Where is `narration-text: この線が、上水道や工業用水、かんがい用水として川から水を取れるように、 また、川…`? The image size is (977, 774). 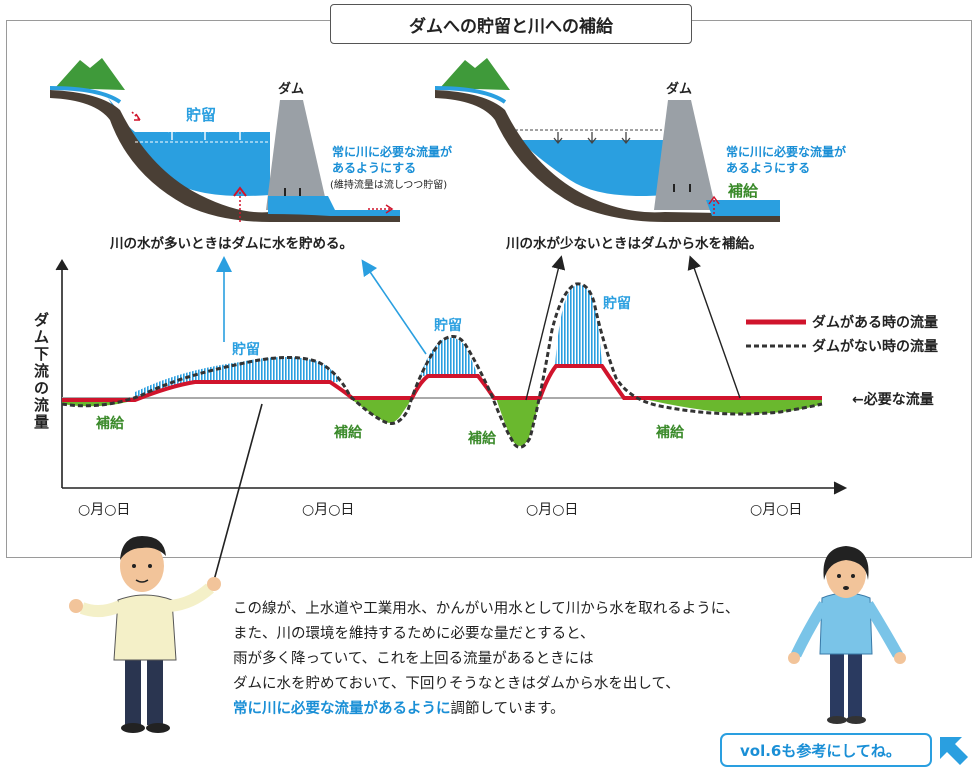 narration-text: この線が、上水道や工業用水、かんがい用水として川から水を取れるように、 また、川… is located at coordinates (523, 659).